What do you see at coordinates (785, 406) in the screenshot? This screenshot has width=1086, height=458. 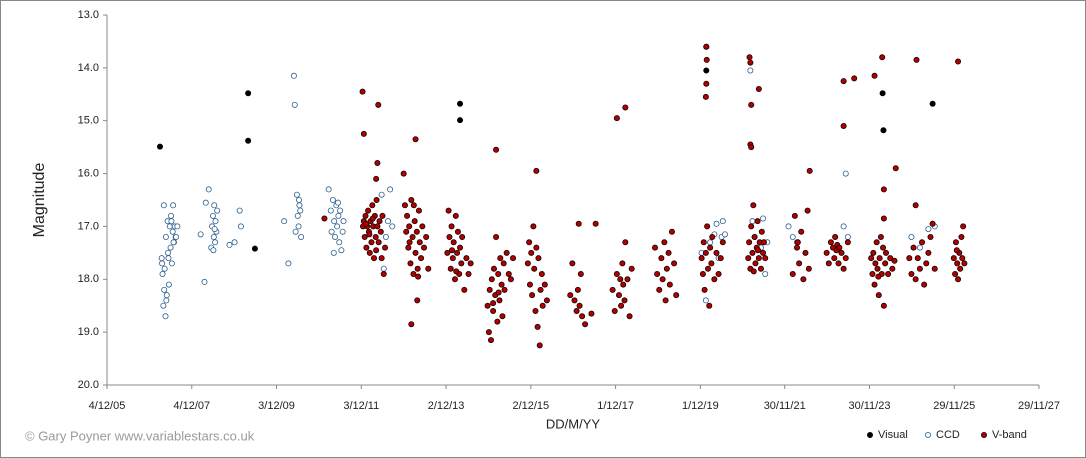 I see `x-tick-label: 30/11/21` at bounding box center [785, 406].